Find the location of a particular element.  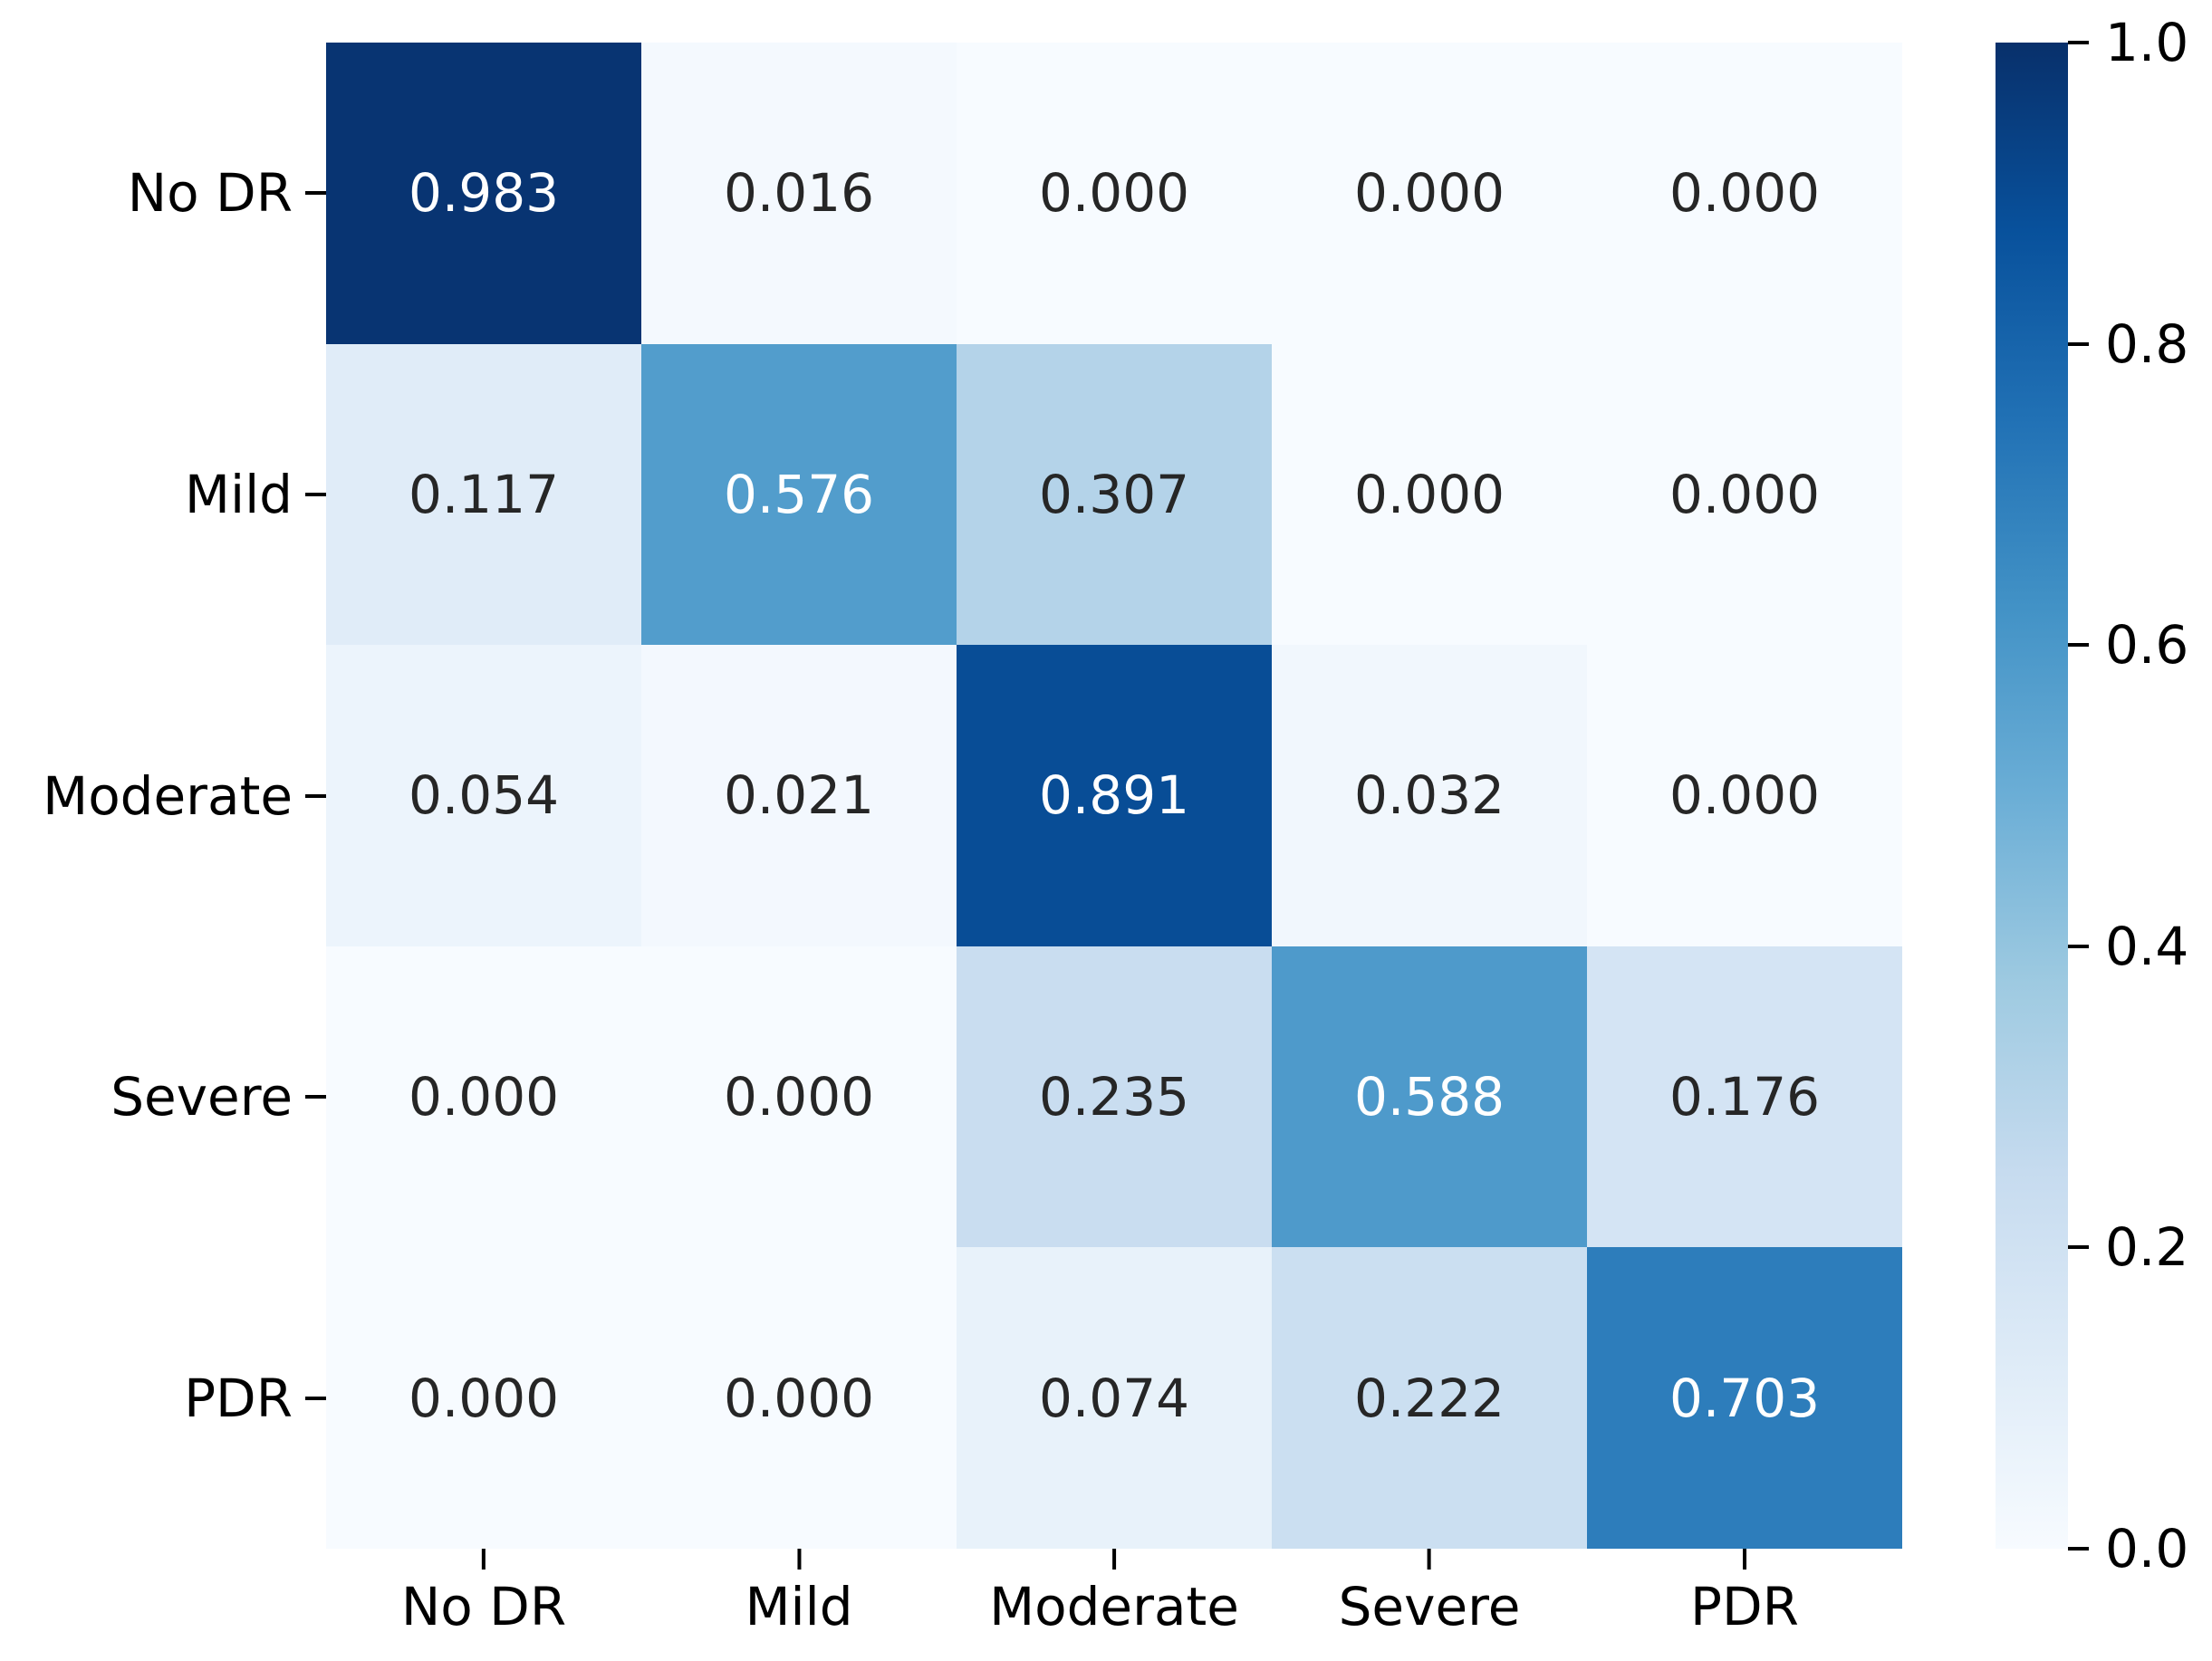

colorbar-tick-label: 0.6 is located at coordinates (2147, 645).